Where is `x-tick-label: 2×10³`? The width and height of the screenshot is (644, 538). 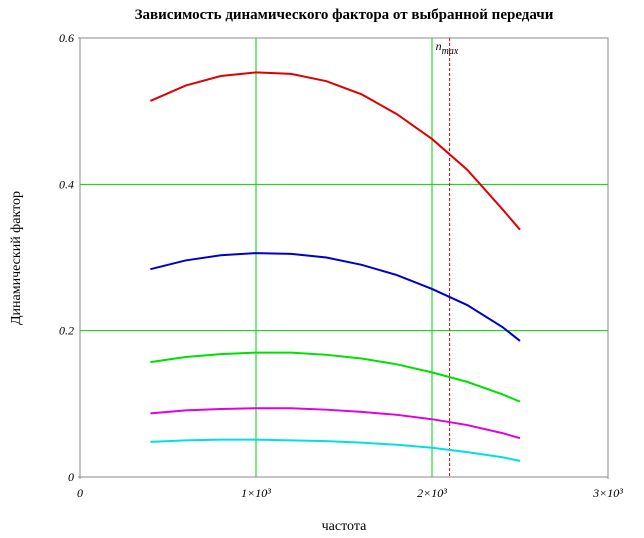
x-tick-label: 2×10³ is located at coordinates (432, 493).